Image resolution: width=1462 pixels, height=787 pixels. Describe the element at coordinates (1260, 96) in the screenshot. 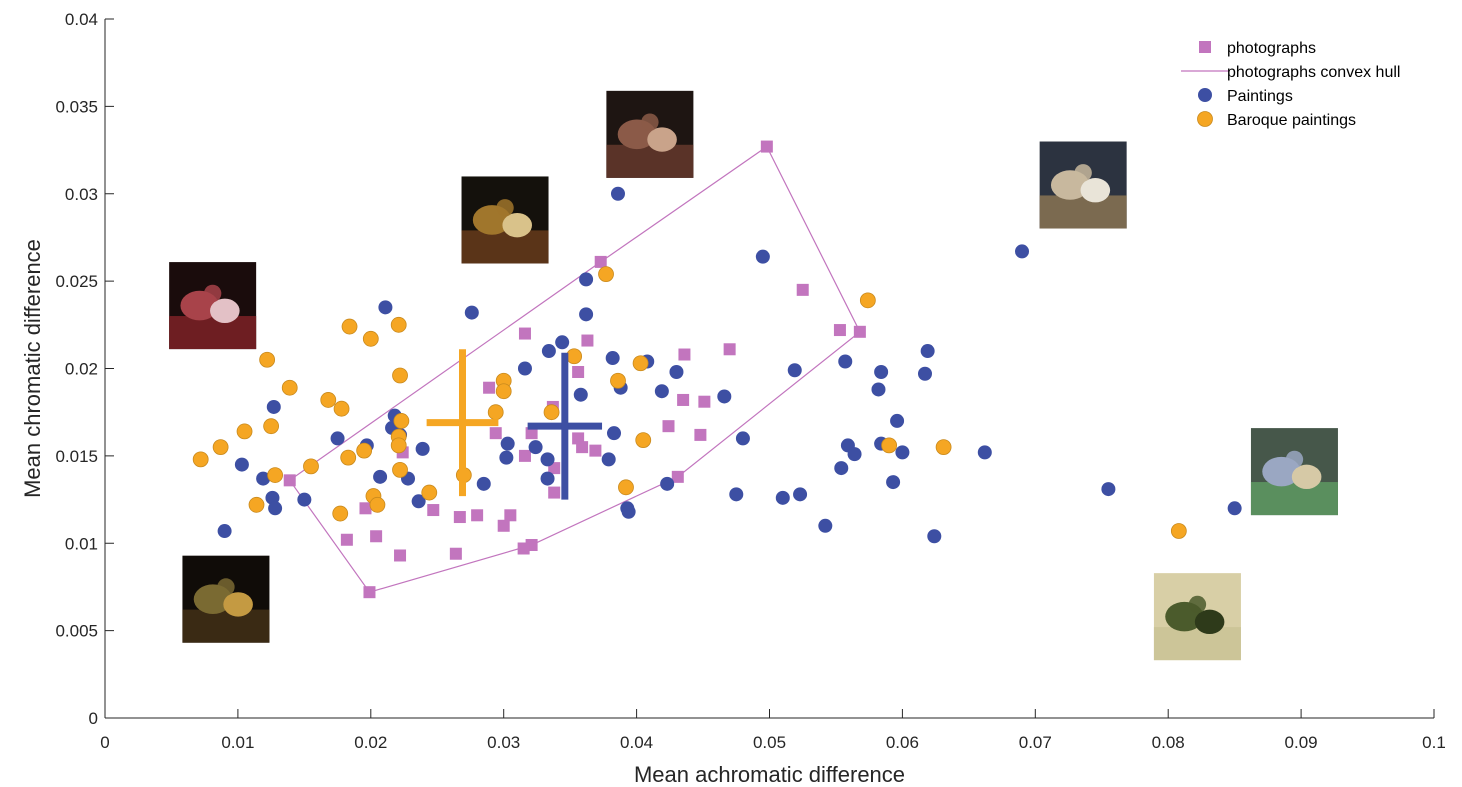

I see `legend-label: Paintings` at that location.